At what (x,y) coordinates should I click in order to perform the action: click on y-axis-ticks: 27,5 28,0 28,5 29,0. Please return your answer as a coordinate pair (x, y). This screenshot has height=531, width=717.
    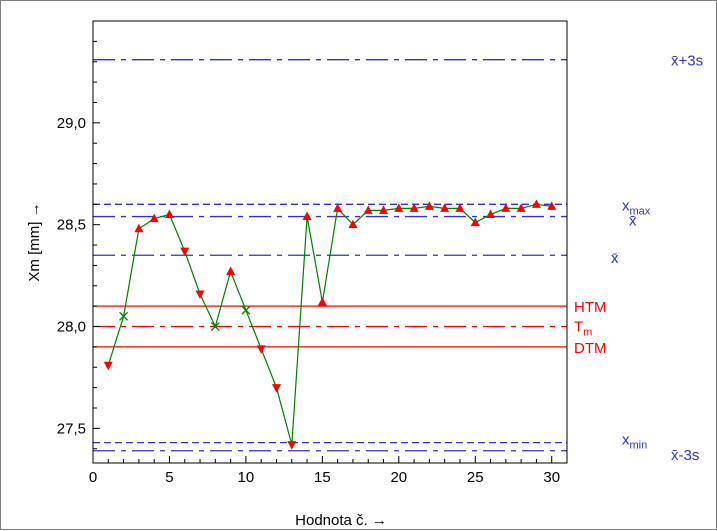
    Looking at the image, I should click on (78, 235).